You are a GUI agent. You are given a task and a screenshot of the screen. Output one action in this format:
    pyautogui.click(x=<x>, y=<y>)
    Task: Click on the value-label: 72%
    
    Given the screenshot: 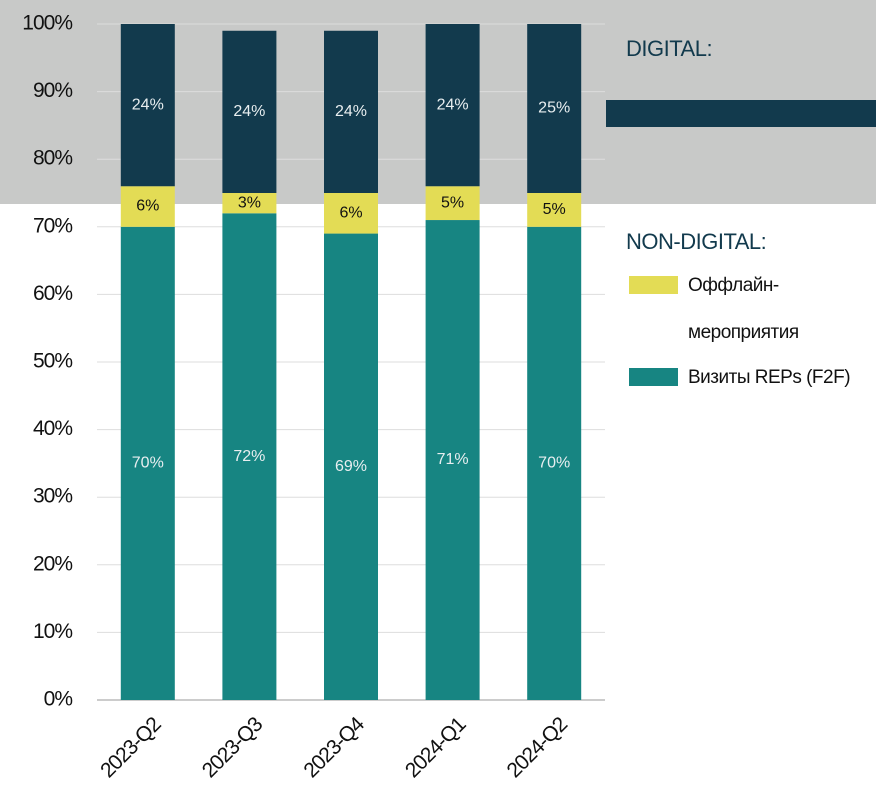 What is the action you would take?
    pyautogui.click(x=249, y=456)
    